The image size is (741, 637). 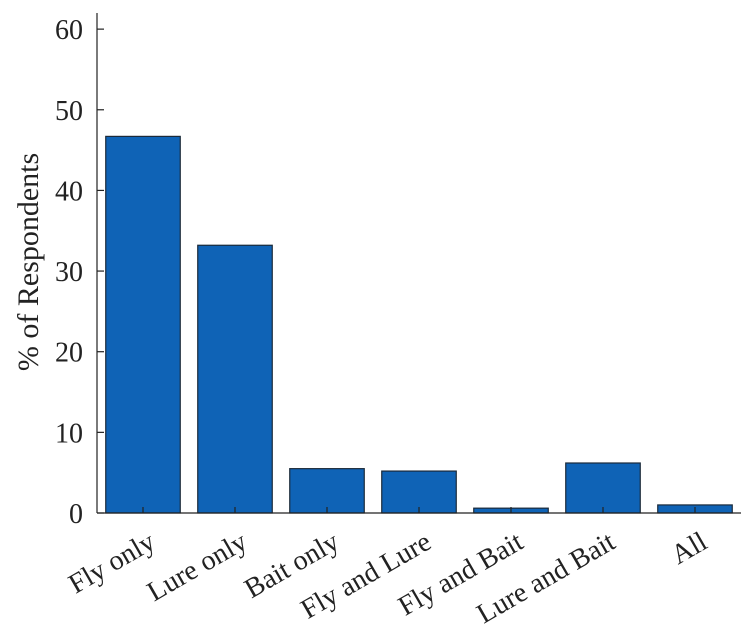 I want to click on y-axis-title: % of Respondents, so click(x=28, y=262).